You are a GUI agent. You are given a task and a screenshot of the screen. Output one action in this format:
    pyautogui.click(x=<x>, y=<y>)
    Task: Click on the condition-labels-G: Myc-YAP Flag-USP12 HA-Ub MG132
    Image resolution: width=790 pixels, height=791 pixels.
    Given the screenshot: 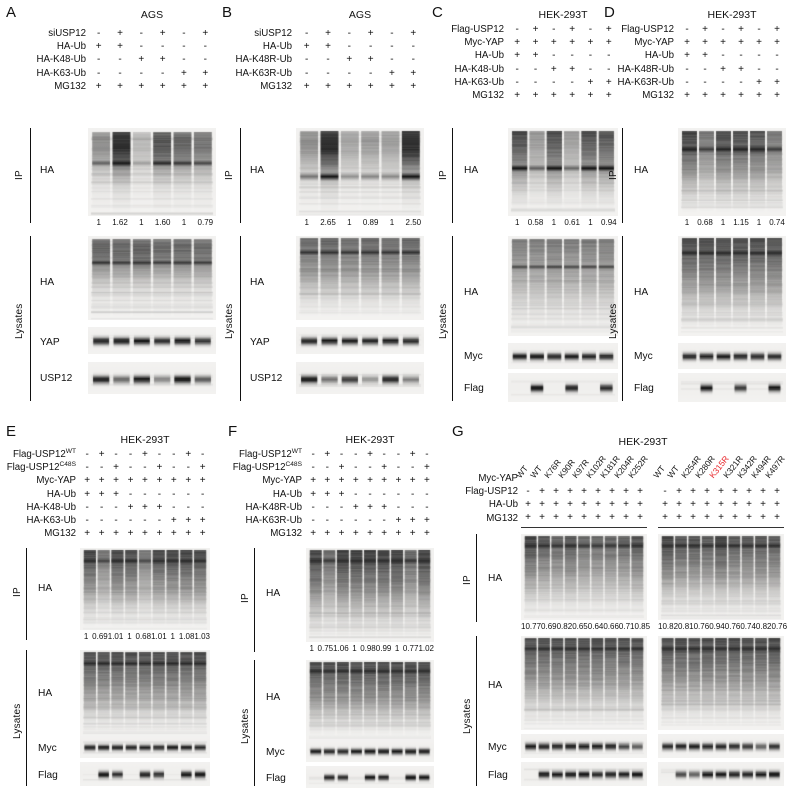 What is the action you would take?
    pyautogui.click(x=484, y=498)
    